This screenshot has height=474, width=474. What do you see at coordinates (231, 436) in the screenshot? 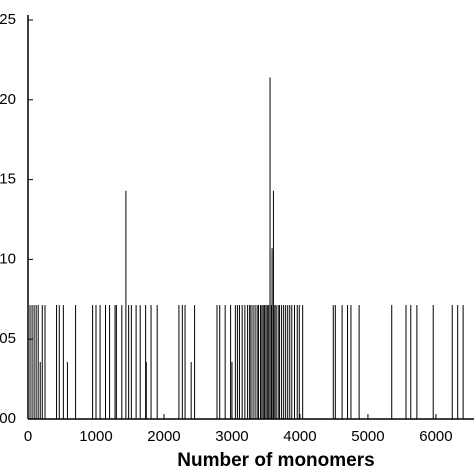
I see `x-tick-label: 3000` at bounding box center [231, 436].